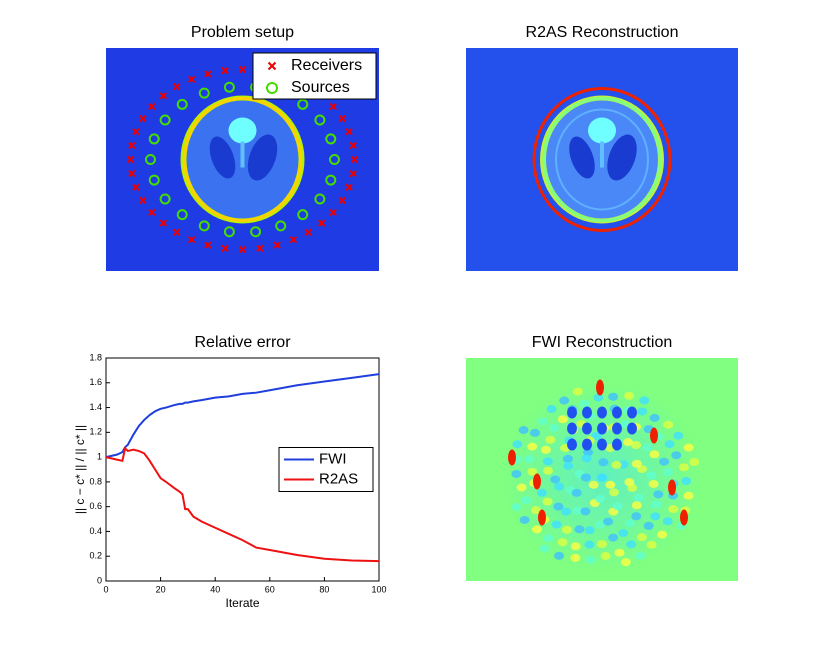  Describe the element at coordinates (602, 342) in the screenshot. I see `chart-title: FWI Reconstruction` at that location.